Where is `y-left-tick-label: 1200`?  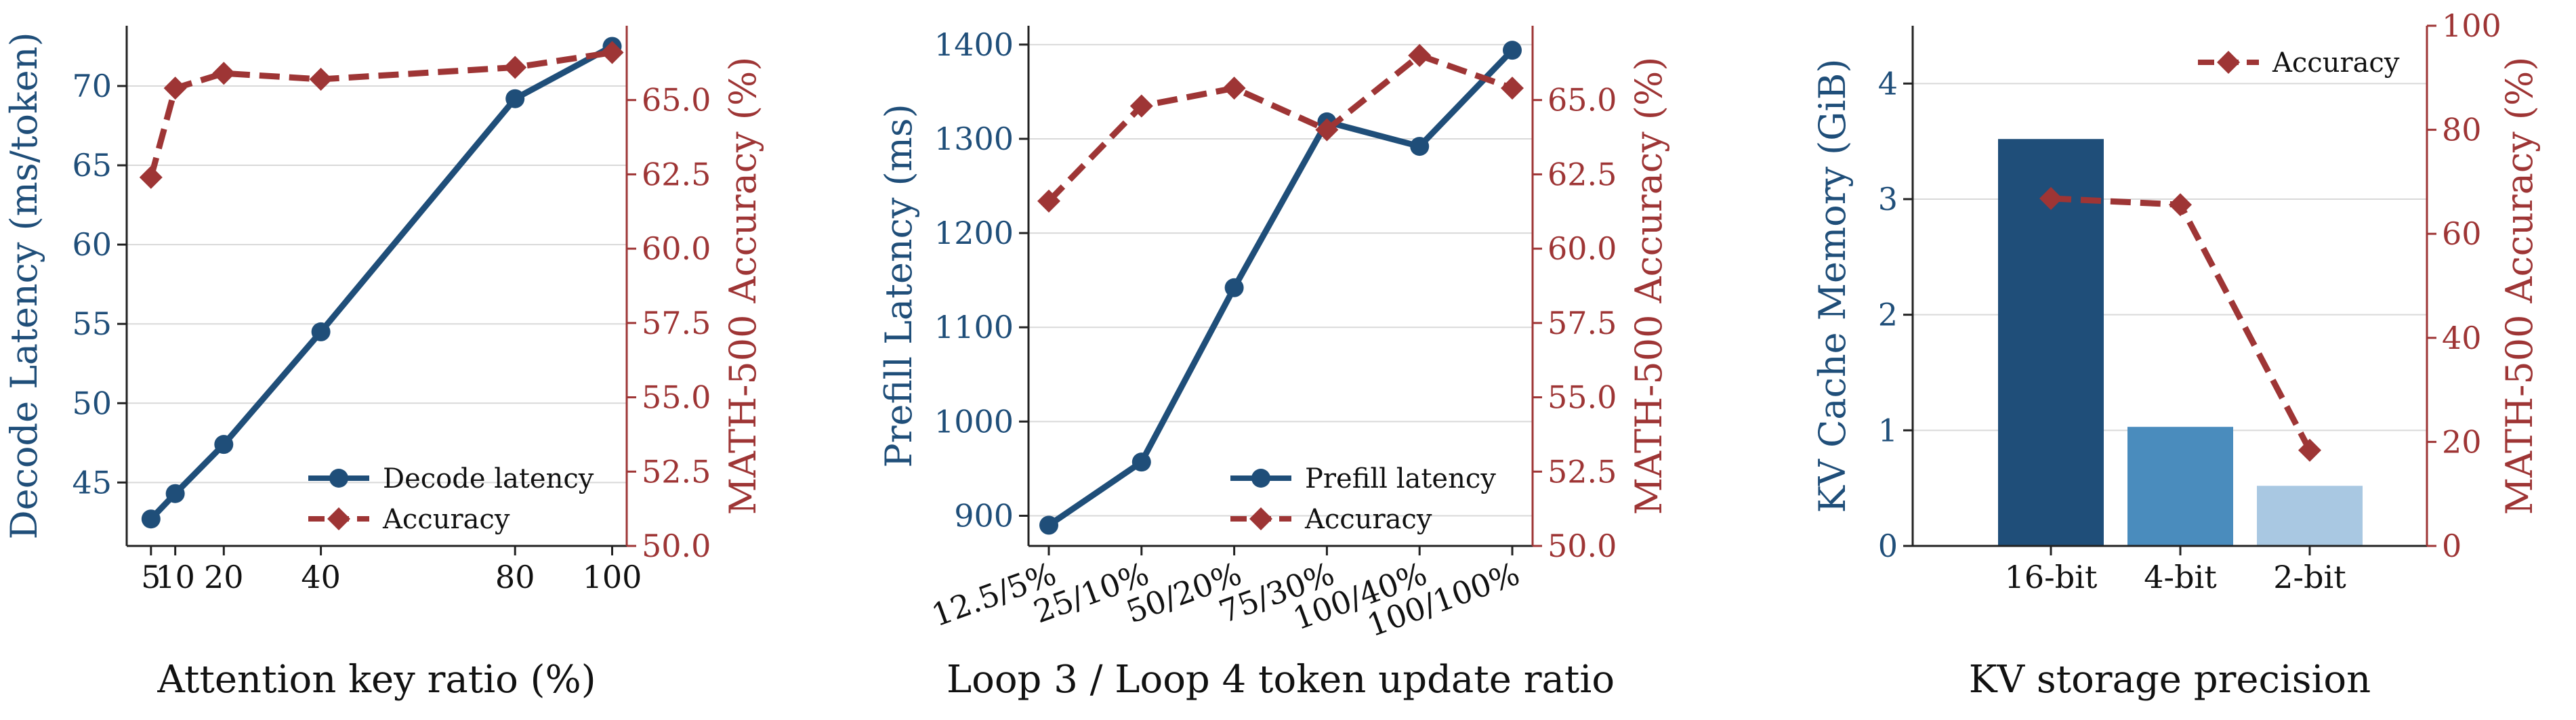
y-left-tick-label: 1200 is located at coordinates (974, 233).